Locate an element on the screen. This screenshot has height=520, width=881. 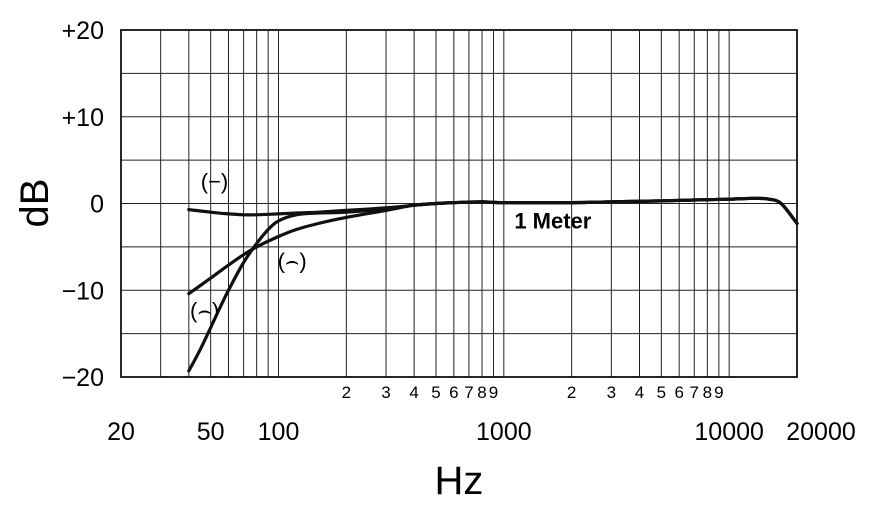
y-tick-label: −20 is located at coordinates (83, 378).